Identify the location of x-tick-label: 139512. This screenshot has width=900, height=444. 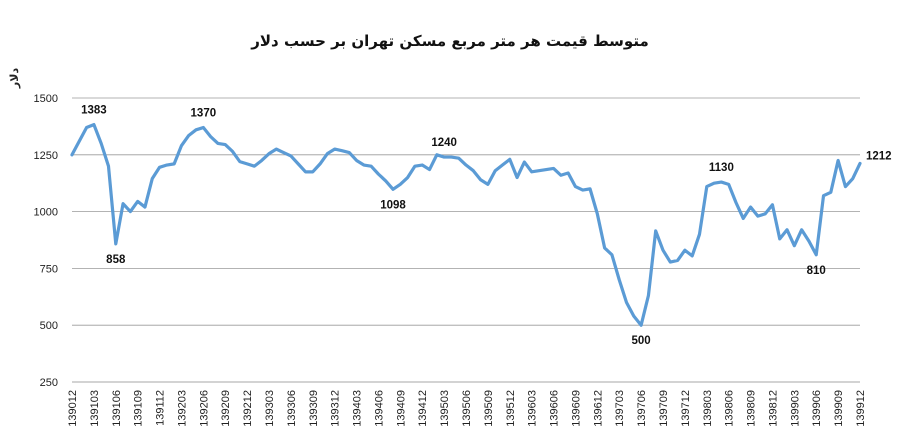
(511, 408).